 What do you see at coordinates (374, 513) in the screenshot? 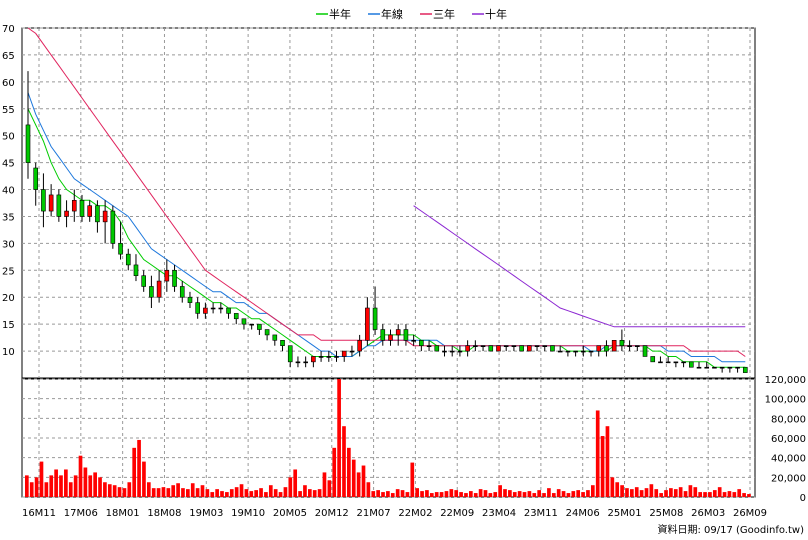
I see `x-tick-label: 21M07` at bounding box center [374, 513].